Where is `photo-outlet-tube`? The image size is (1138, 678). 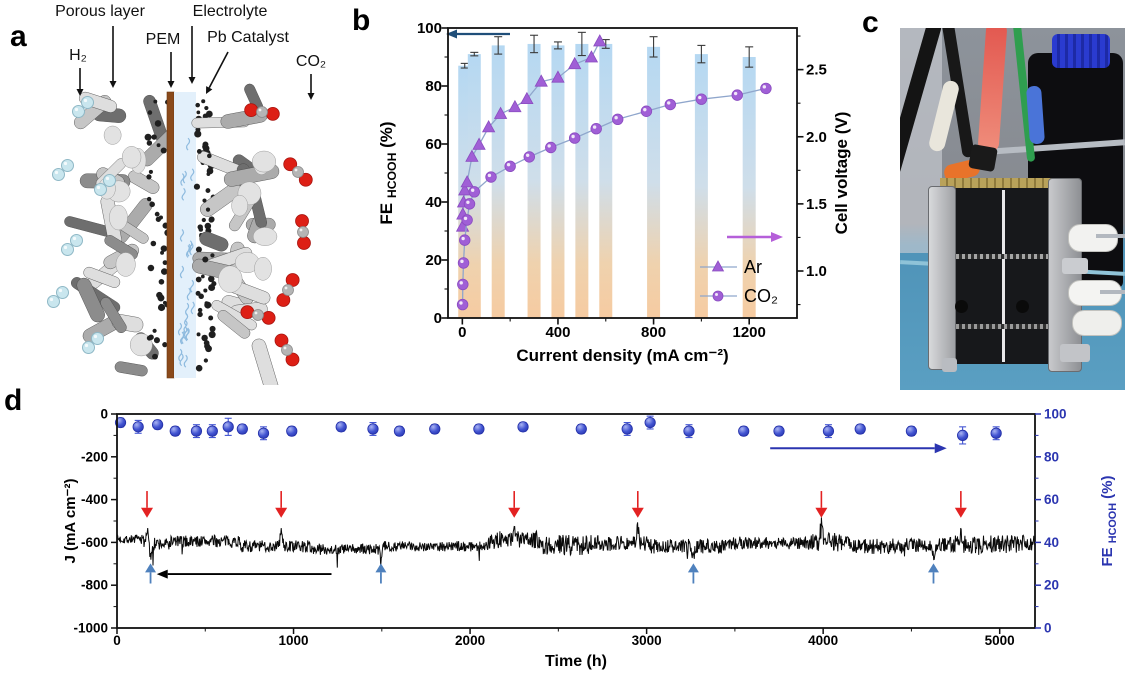
photo-outlet-tube is located at coordinates (1110, 236).